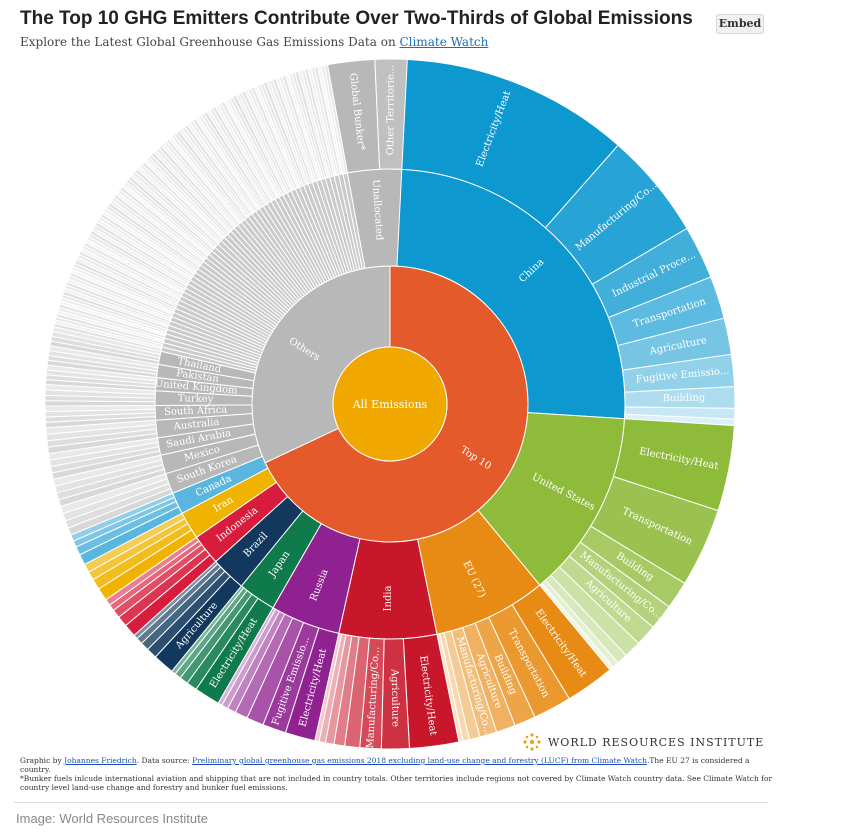 This screenshot has height=835, width=862. I want to click on ring2-label-unallocated: Unallocated, so click(377, 210).